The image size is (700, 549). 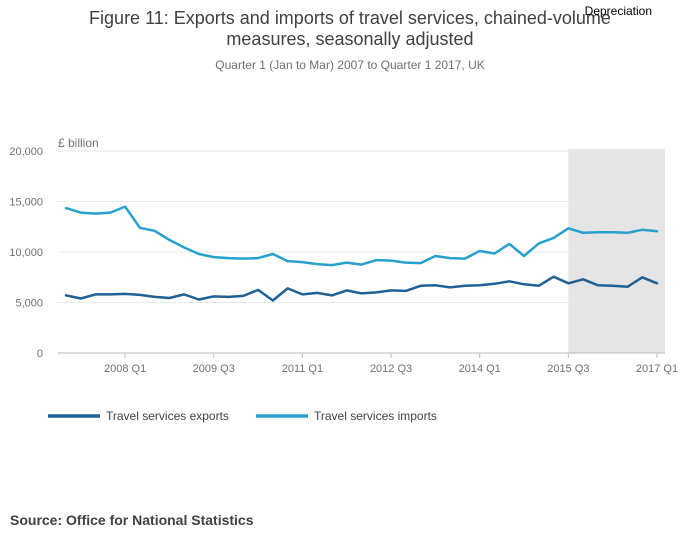 What do you see at coordinates (391, 369) in the screenshot?
I see `x-tick-label: 2012 Q3` at bounding box center [391, 369].